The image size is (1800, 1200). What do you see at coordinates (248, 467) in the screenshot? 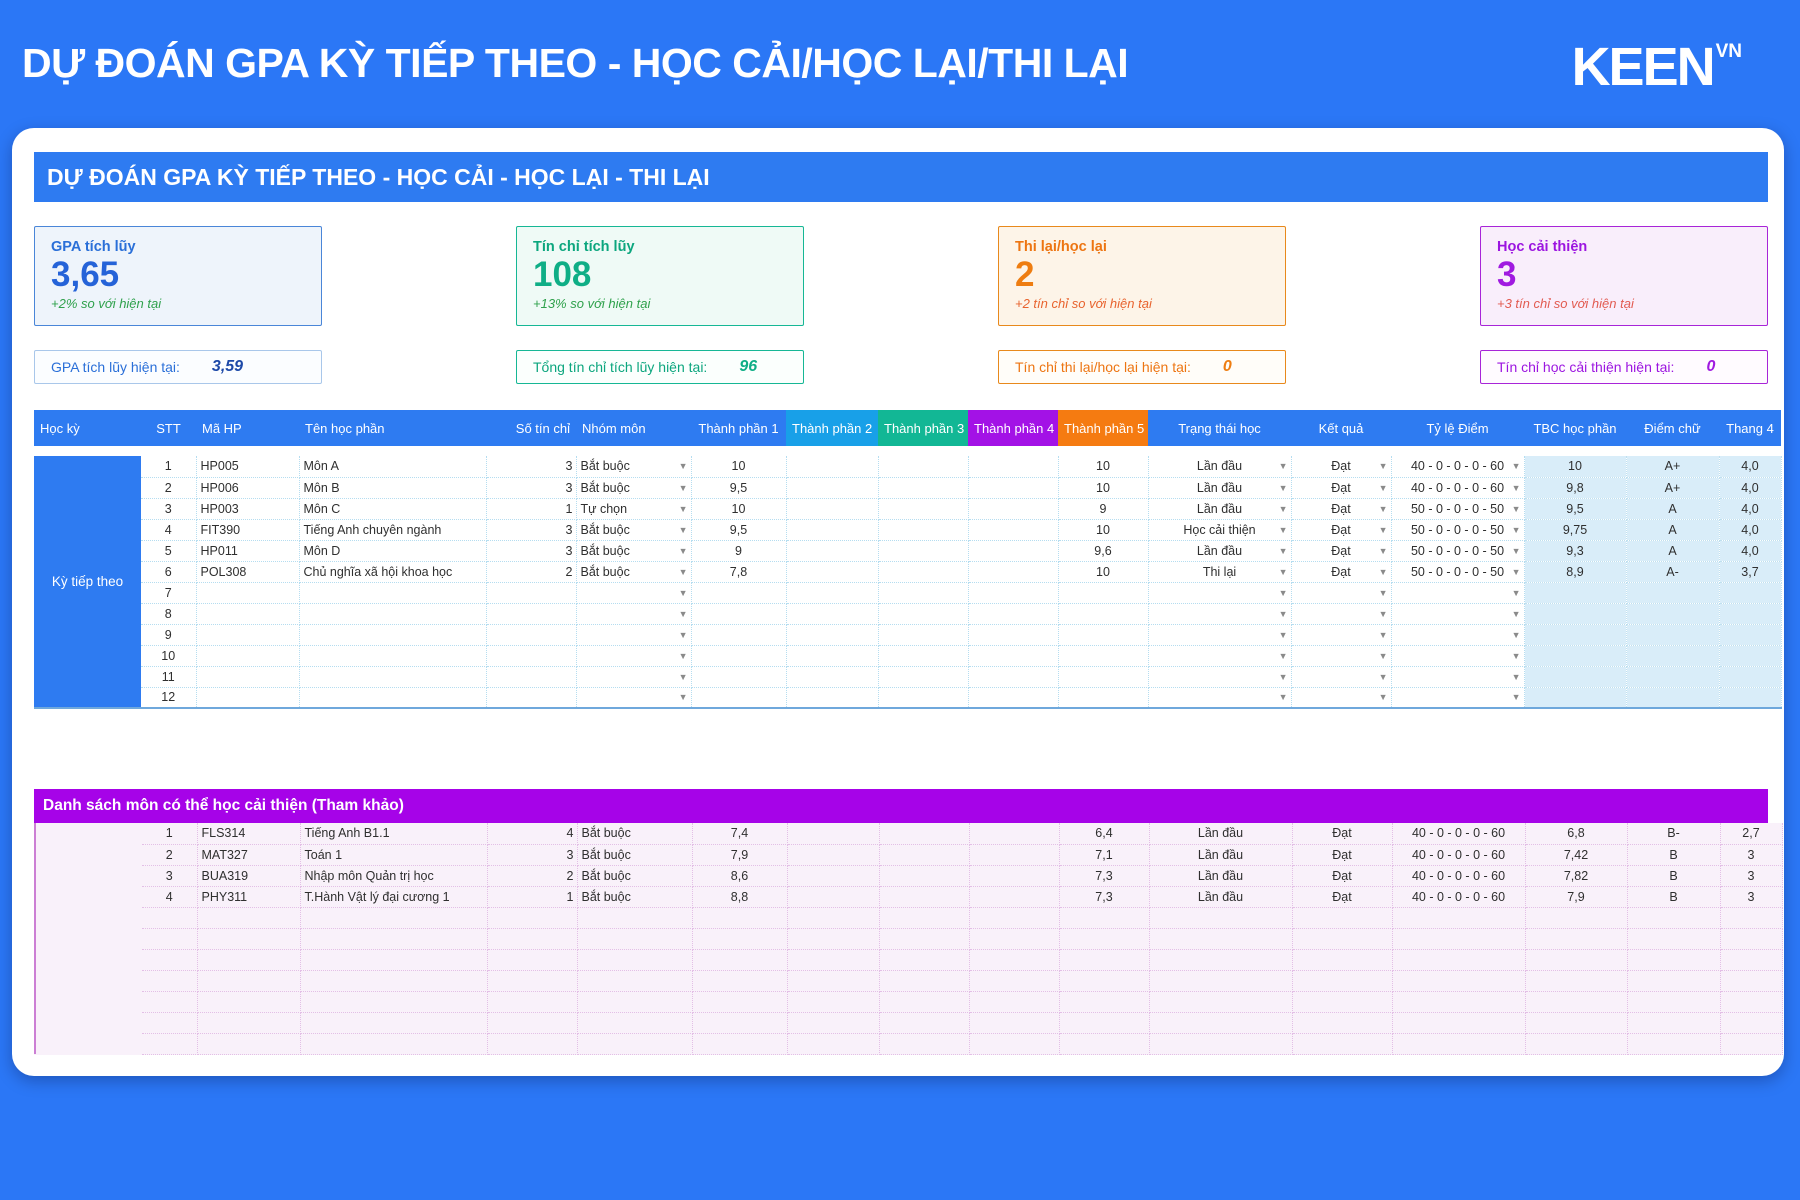
I see `cell-ma: HP005` at bounding box center [248, 467].